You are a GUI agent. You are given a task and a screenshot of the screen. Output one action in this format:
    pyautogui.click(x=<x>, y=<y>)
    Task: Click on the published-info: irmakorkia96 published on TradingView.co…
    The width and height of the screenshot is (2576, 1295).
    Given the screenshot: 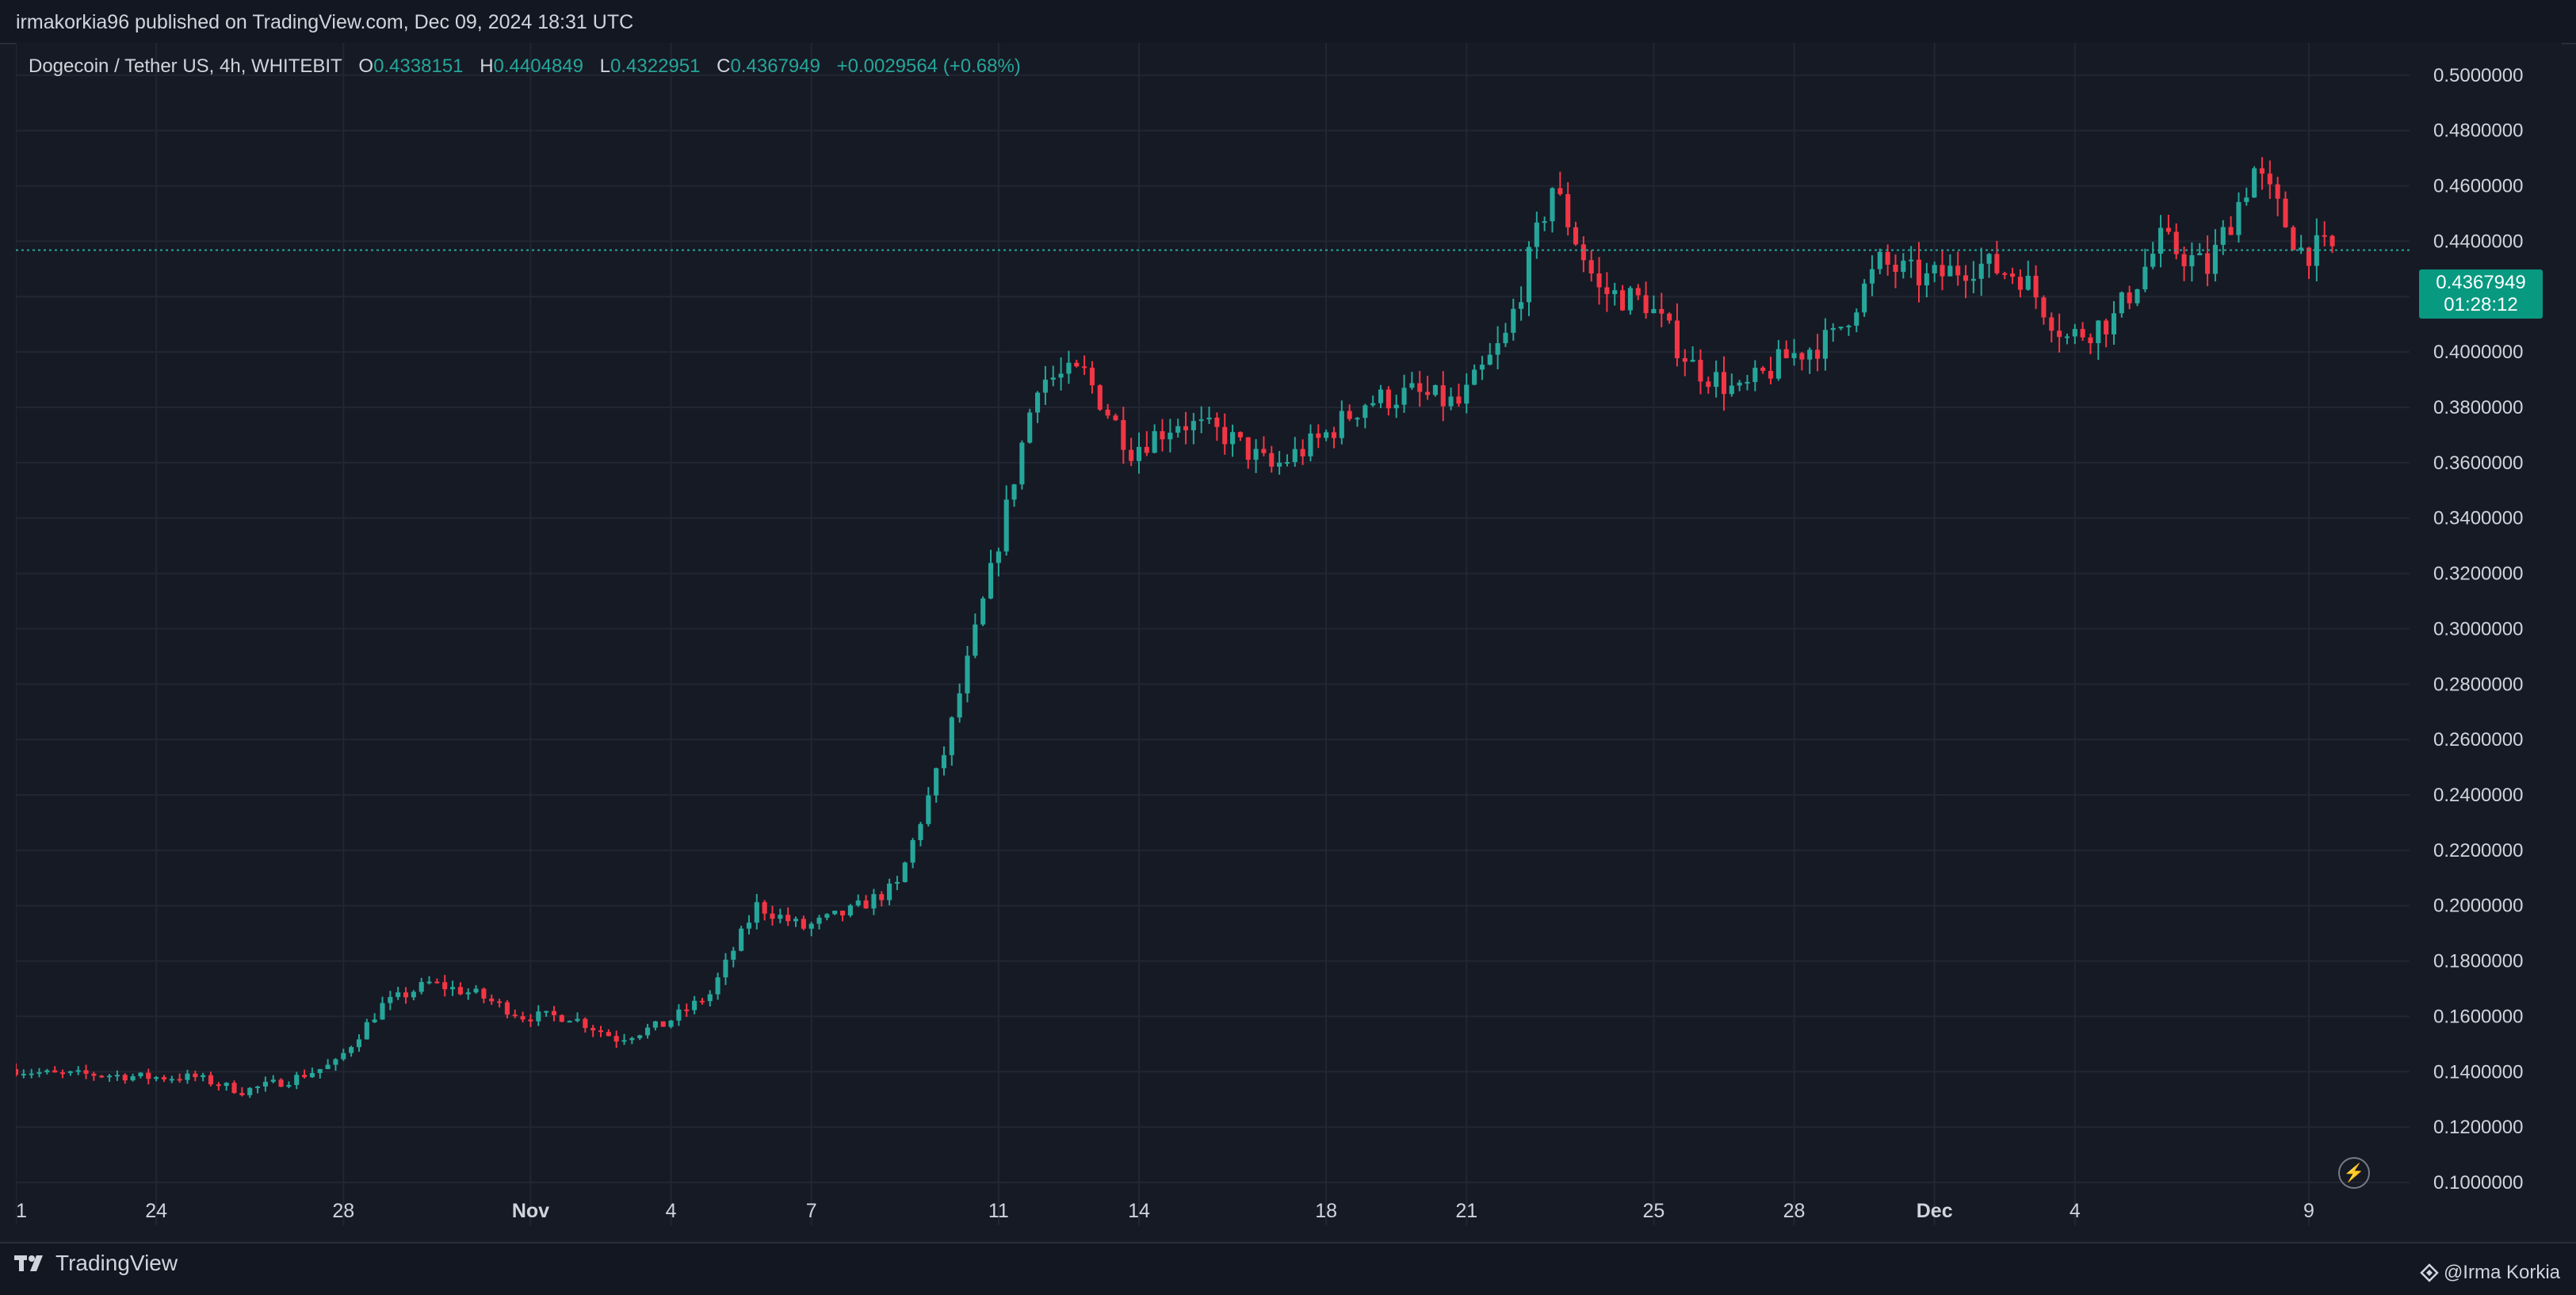 What is the action you would take?
    pyautogui.click(x=325, y=22)
    